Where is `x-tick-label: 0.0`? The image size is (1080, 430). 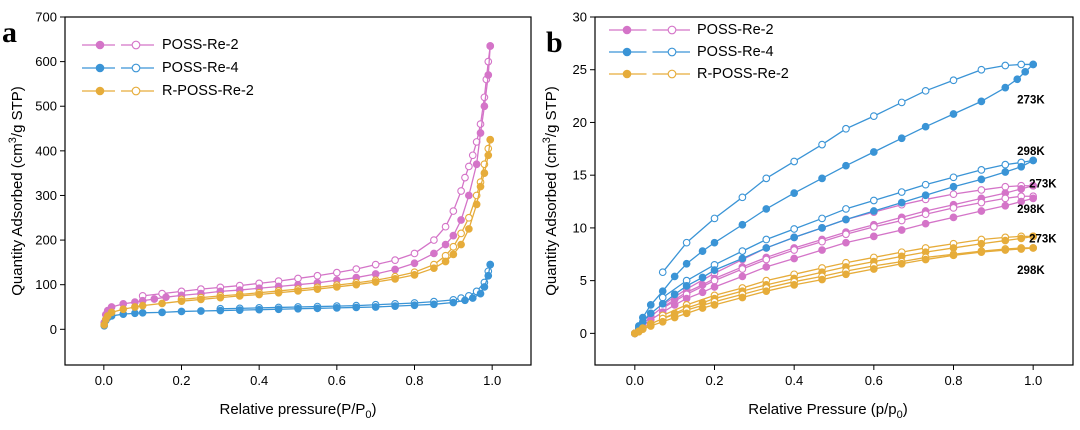
x-tick-label: 0.0 is located at coordinates (104, 380).